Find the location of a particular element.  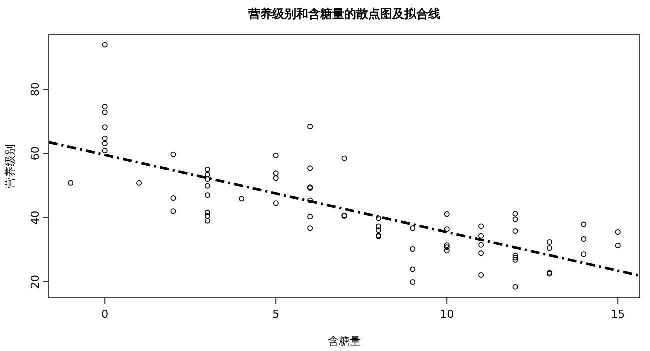

x-tick-label: 5 is located at coordinates (276, 314).